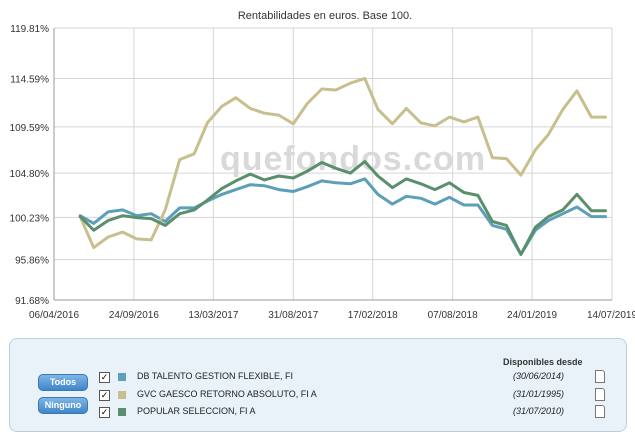  What do you see at coordinates (543, 362) in the screenshot?
I see `available-since-header: Disponibles desde` at bounding box center [543, 362].